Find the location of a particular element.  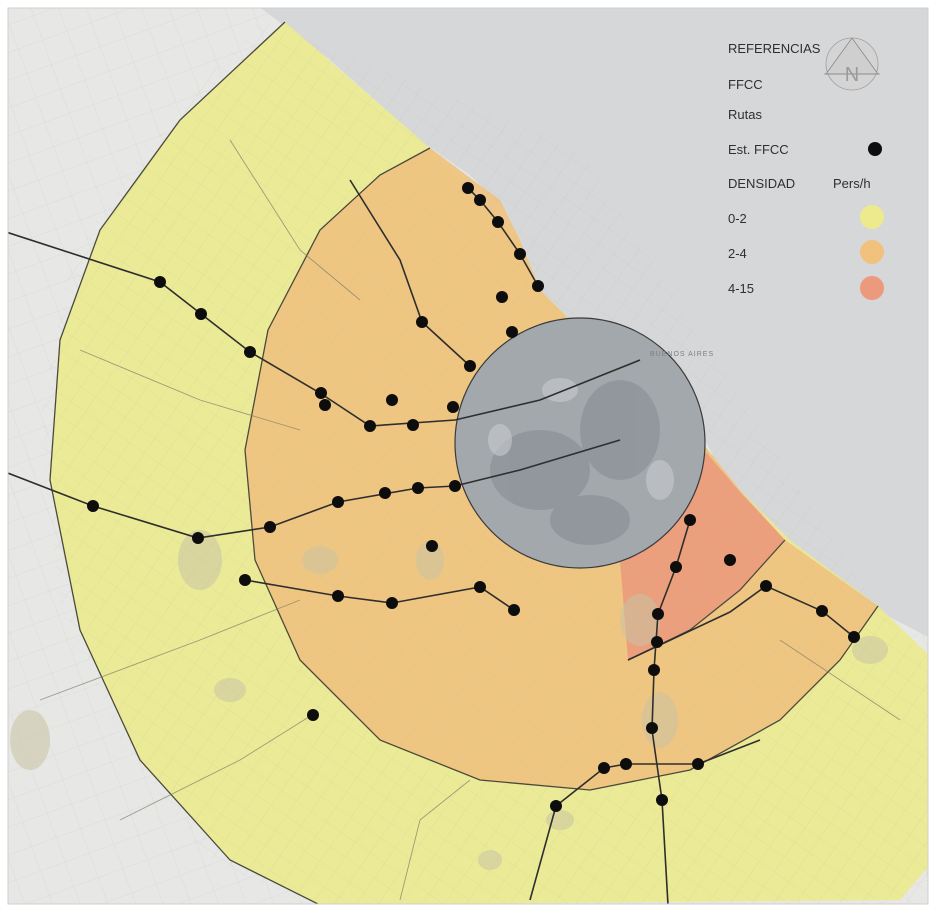

legend-title: REFERENCIAS is located at coordinates (774, 48).